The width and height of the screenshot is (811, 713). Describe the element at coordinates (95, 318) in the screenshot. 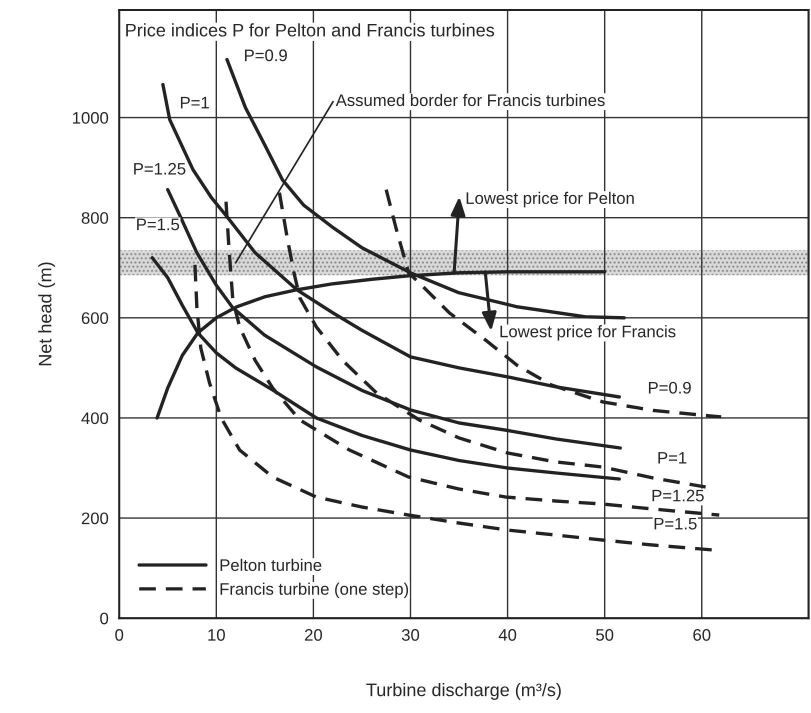

I see `y-tick-label: 600` at that location.